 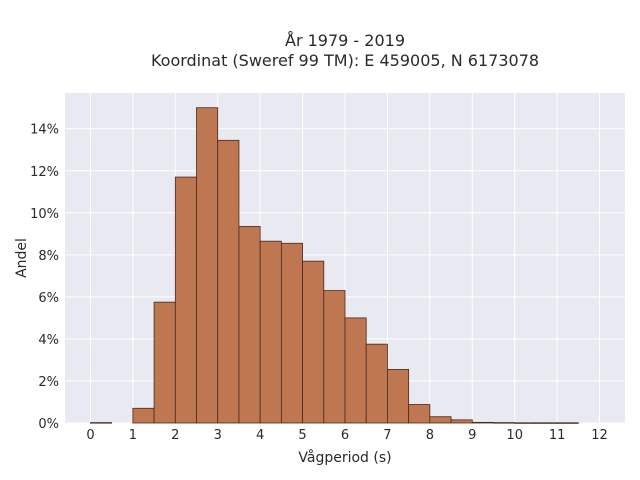 I want to click on x-tick-label: 12, so click(x=599, y=435).